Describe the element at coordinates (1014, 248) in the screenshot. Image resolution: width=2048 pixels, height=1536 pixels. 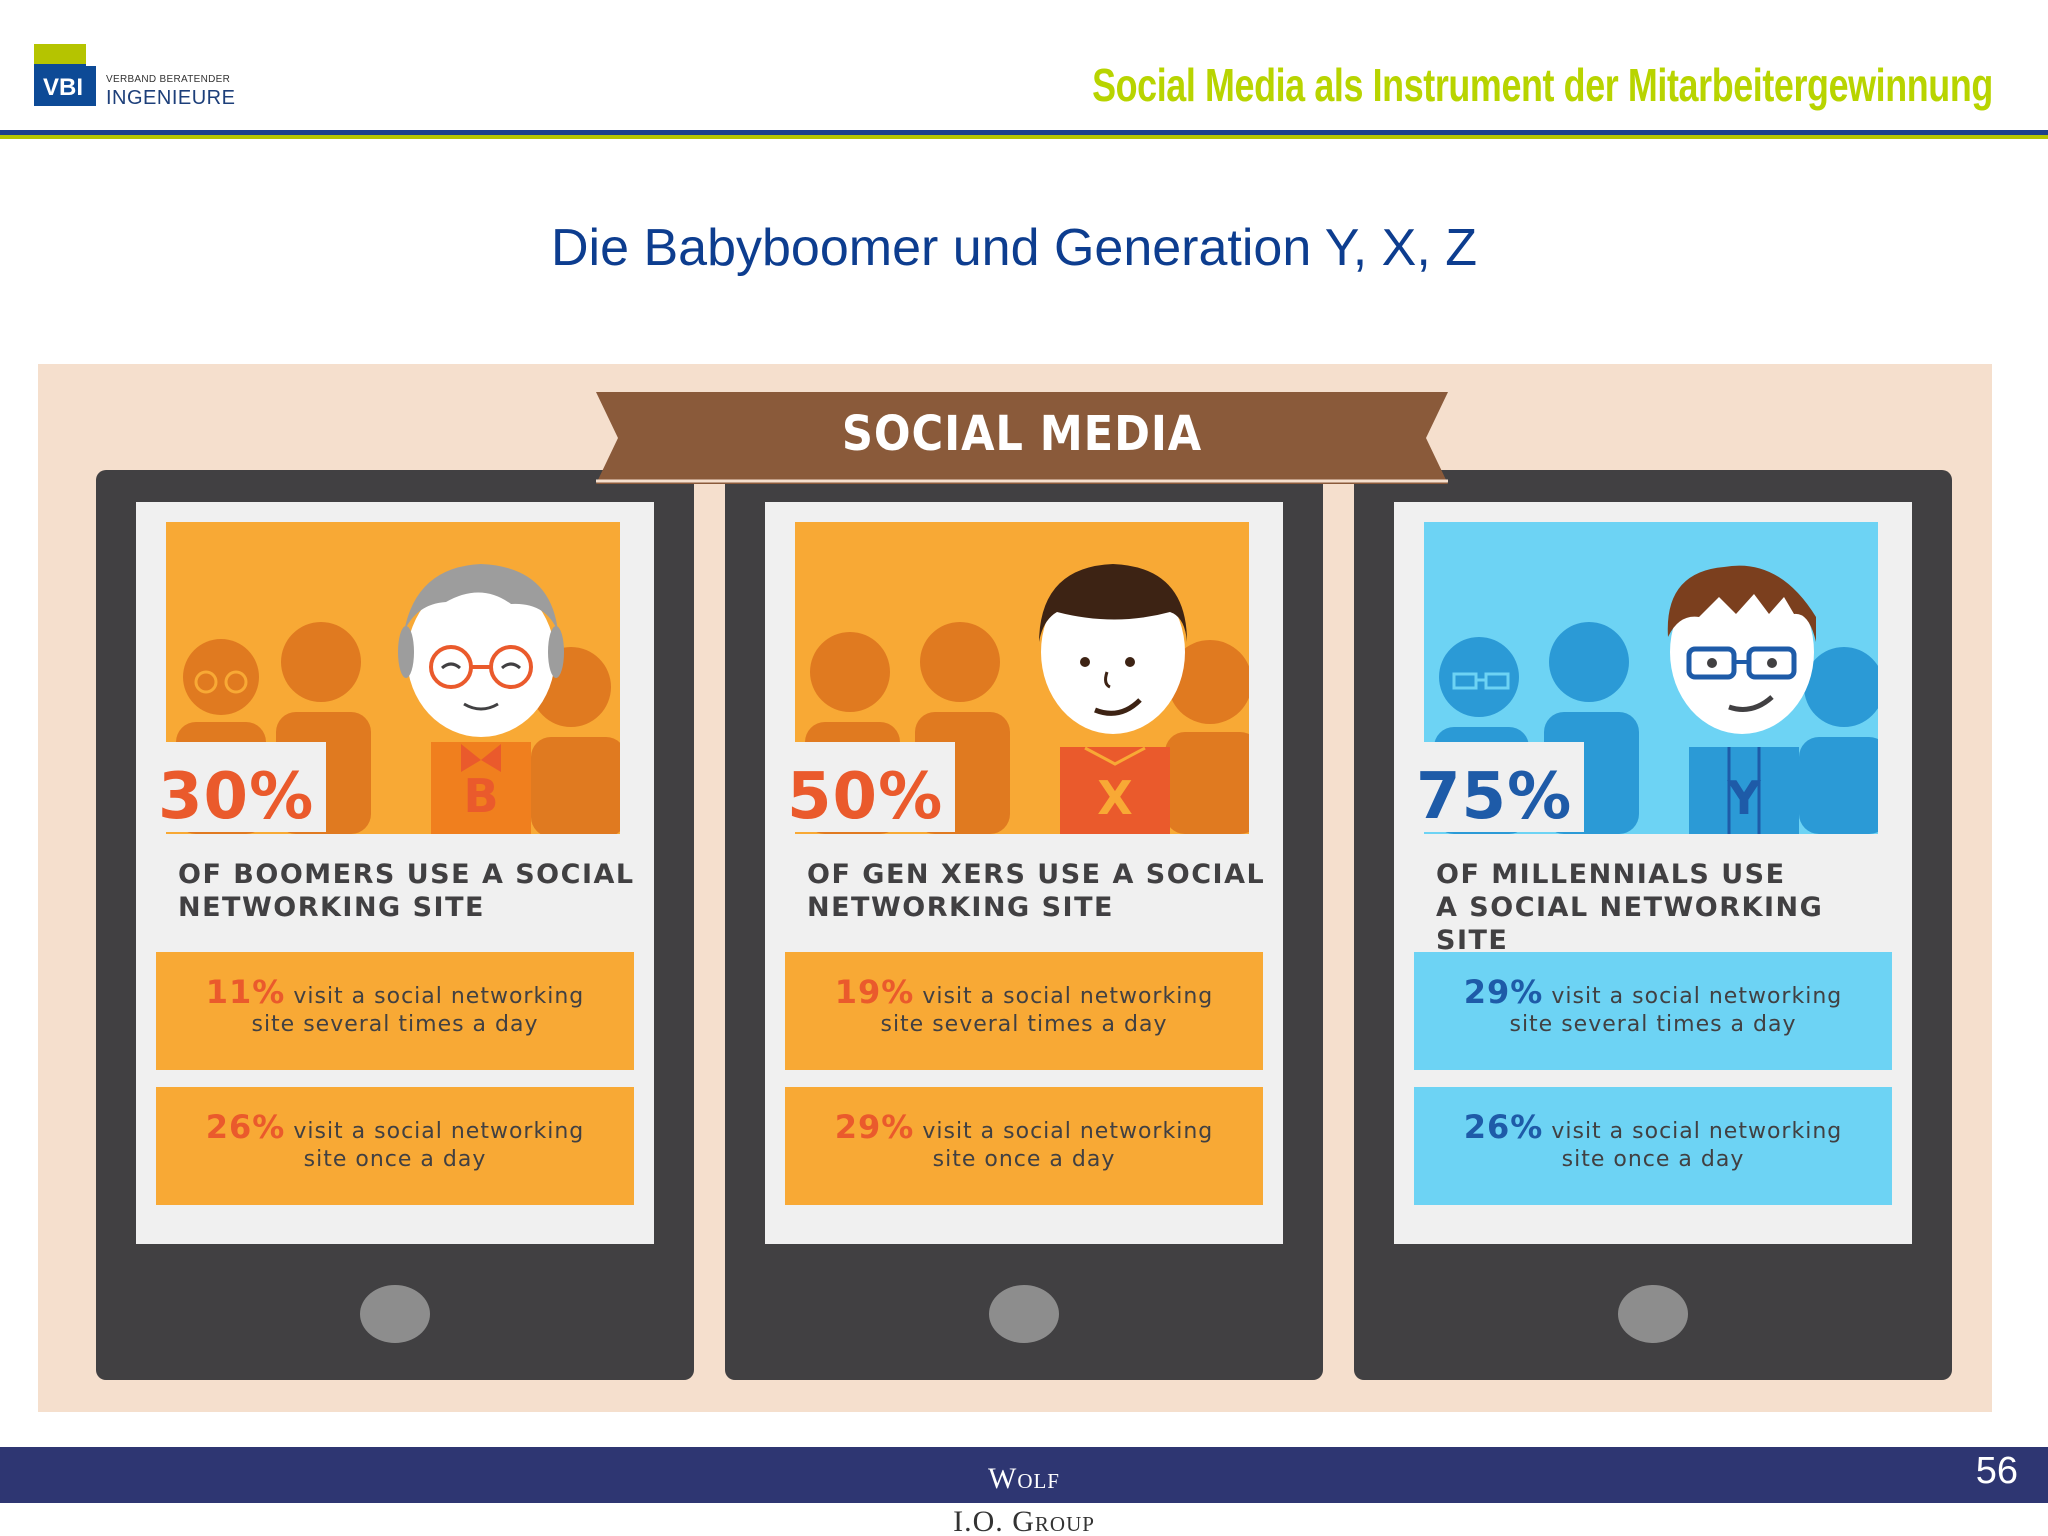
I see `slide-title: Die Babyboomer und Generation Y, X, Z` at that location.